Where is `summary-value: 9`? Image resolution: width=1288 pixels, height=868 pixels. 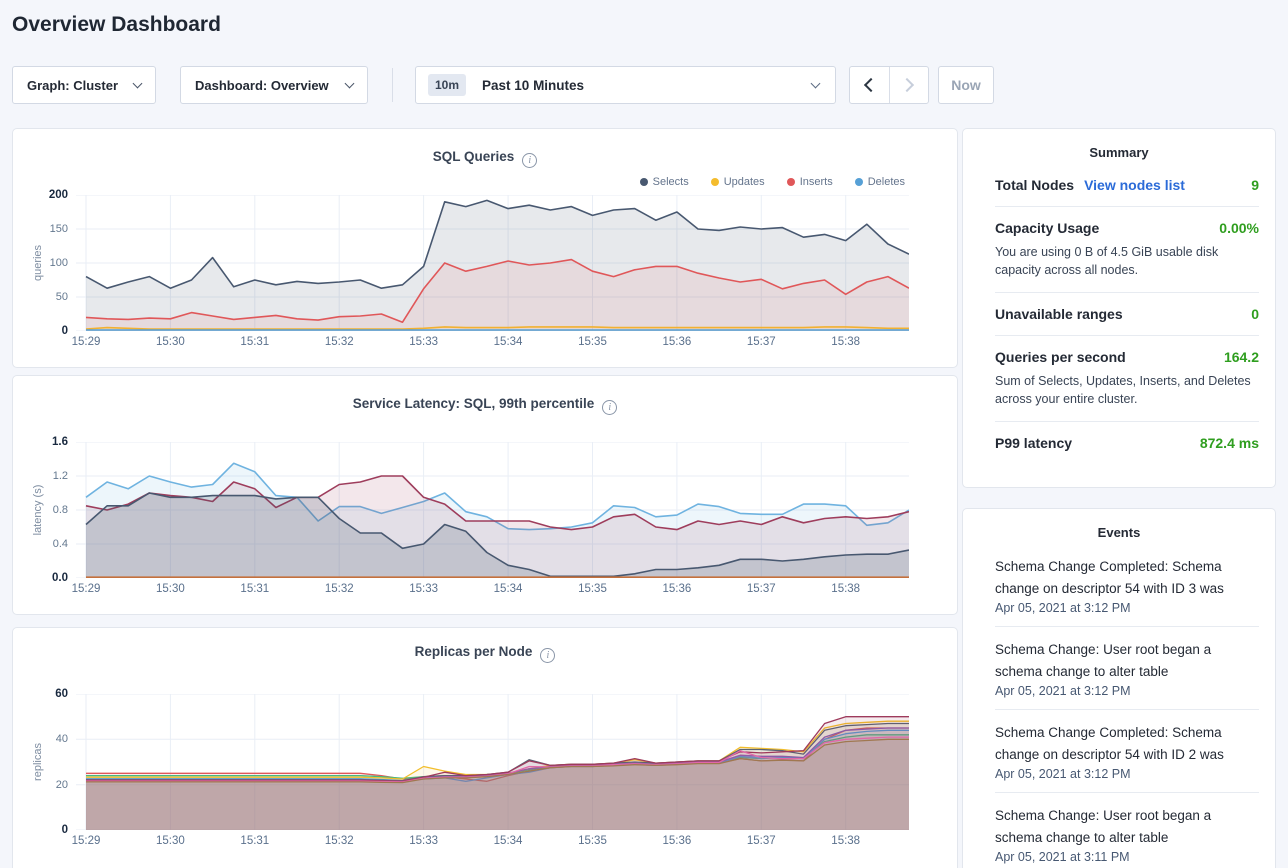 summary-value: 9 is located at coordinates (1255, 185).